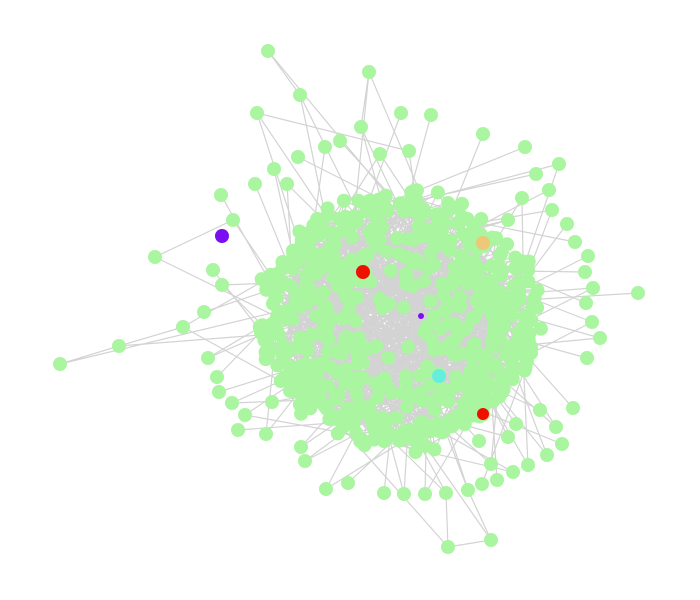 This screenshot has width=700, height=600. Describe the element at coordinates (363, 272) in the screenshot. I see `graph-node-red` at that location.